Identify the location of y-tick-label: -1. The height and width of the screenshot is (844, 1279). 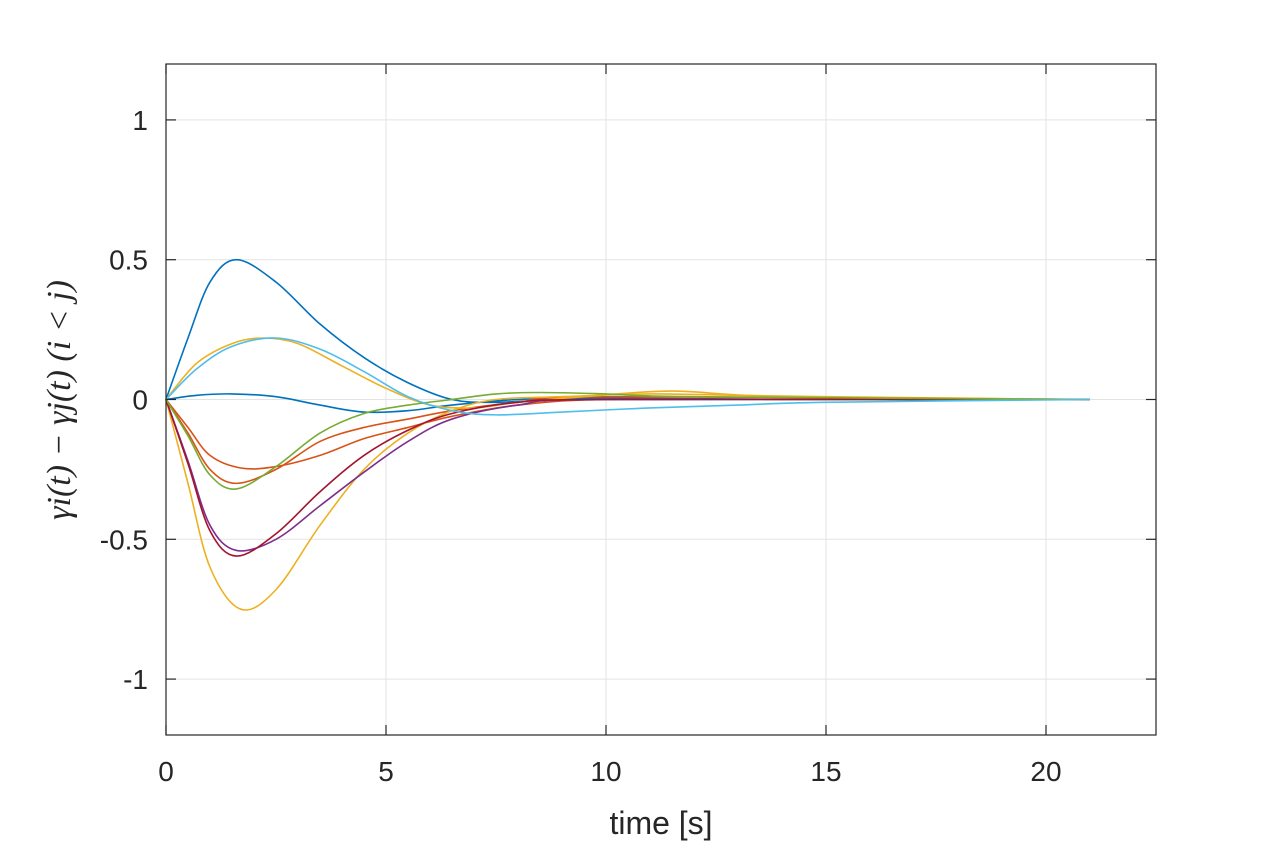
(135, 679).